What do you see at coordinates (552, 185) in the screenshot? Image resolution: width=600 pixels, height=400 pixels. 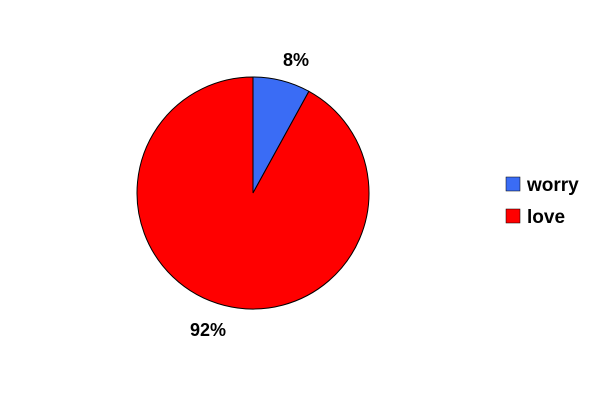 I see `legend-label-worry: worry` at bounding box center [552, 185].